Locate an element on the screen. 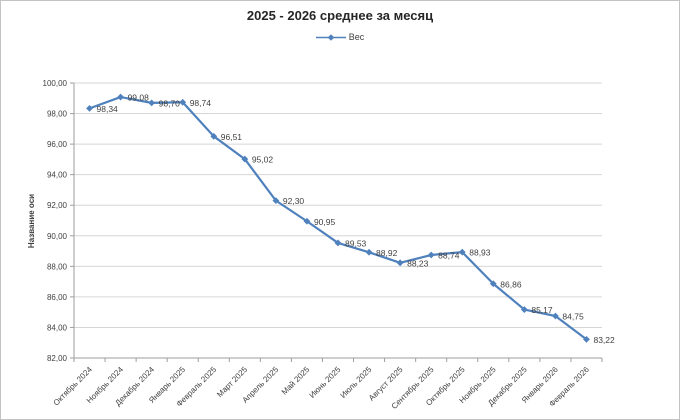  data-label: 98,74 is located at coordinates (201, 103).